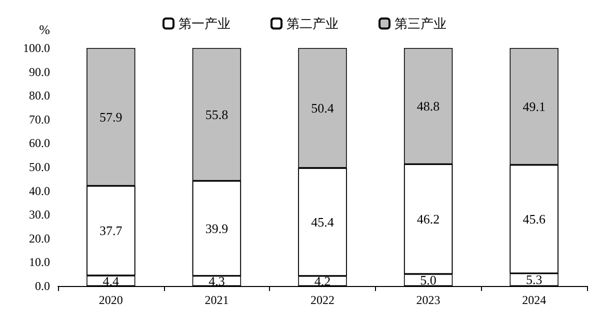 This screenshot has height=324, width=609. Describe the element at coordinates (534, 280) in the screenshot. I see `data-label: 5.3` at that location.